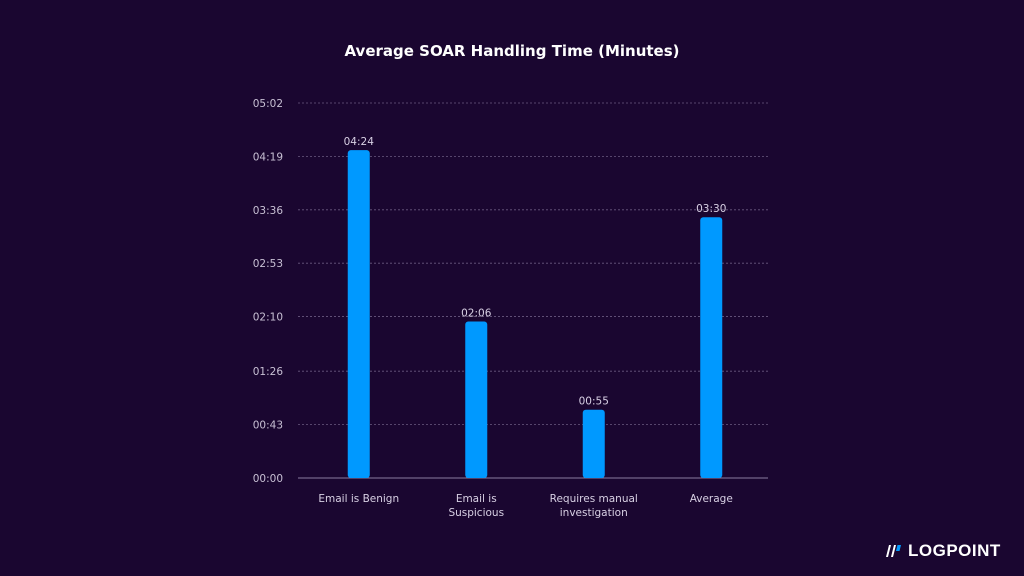 This screenshot has width=1024, height=576. I want to click on logpoint-logo: LOGPOINT, so click(942, 551).